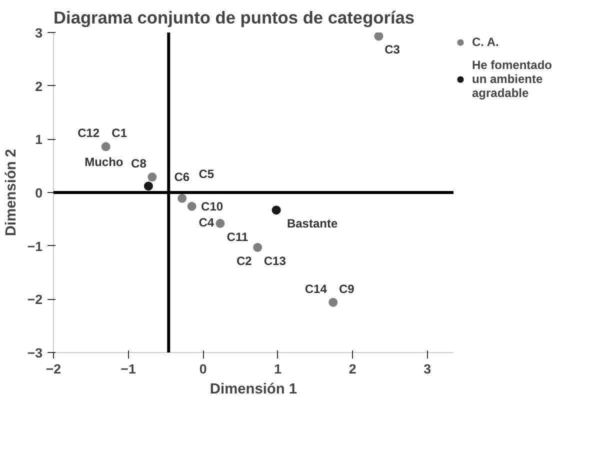 The image size is (596, 463). What do you see at coordinates (120, 133) in the screenshot?
I see `annotation: C1` at bounding box center [120, 133].